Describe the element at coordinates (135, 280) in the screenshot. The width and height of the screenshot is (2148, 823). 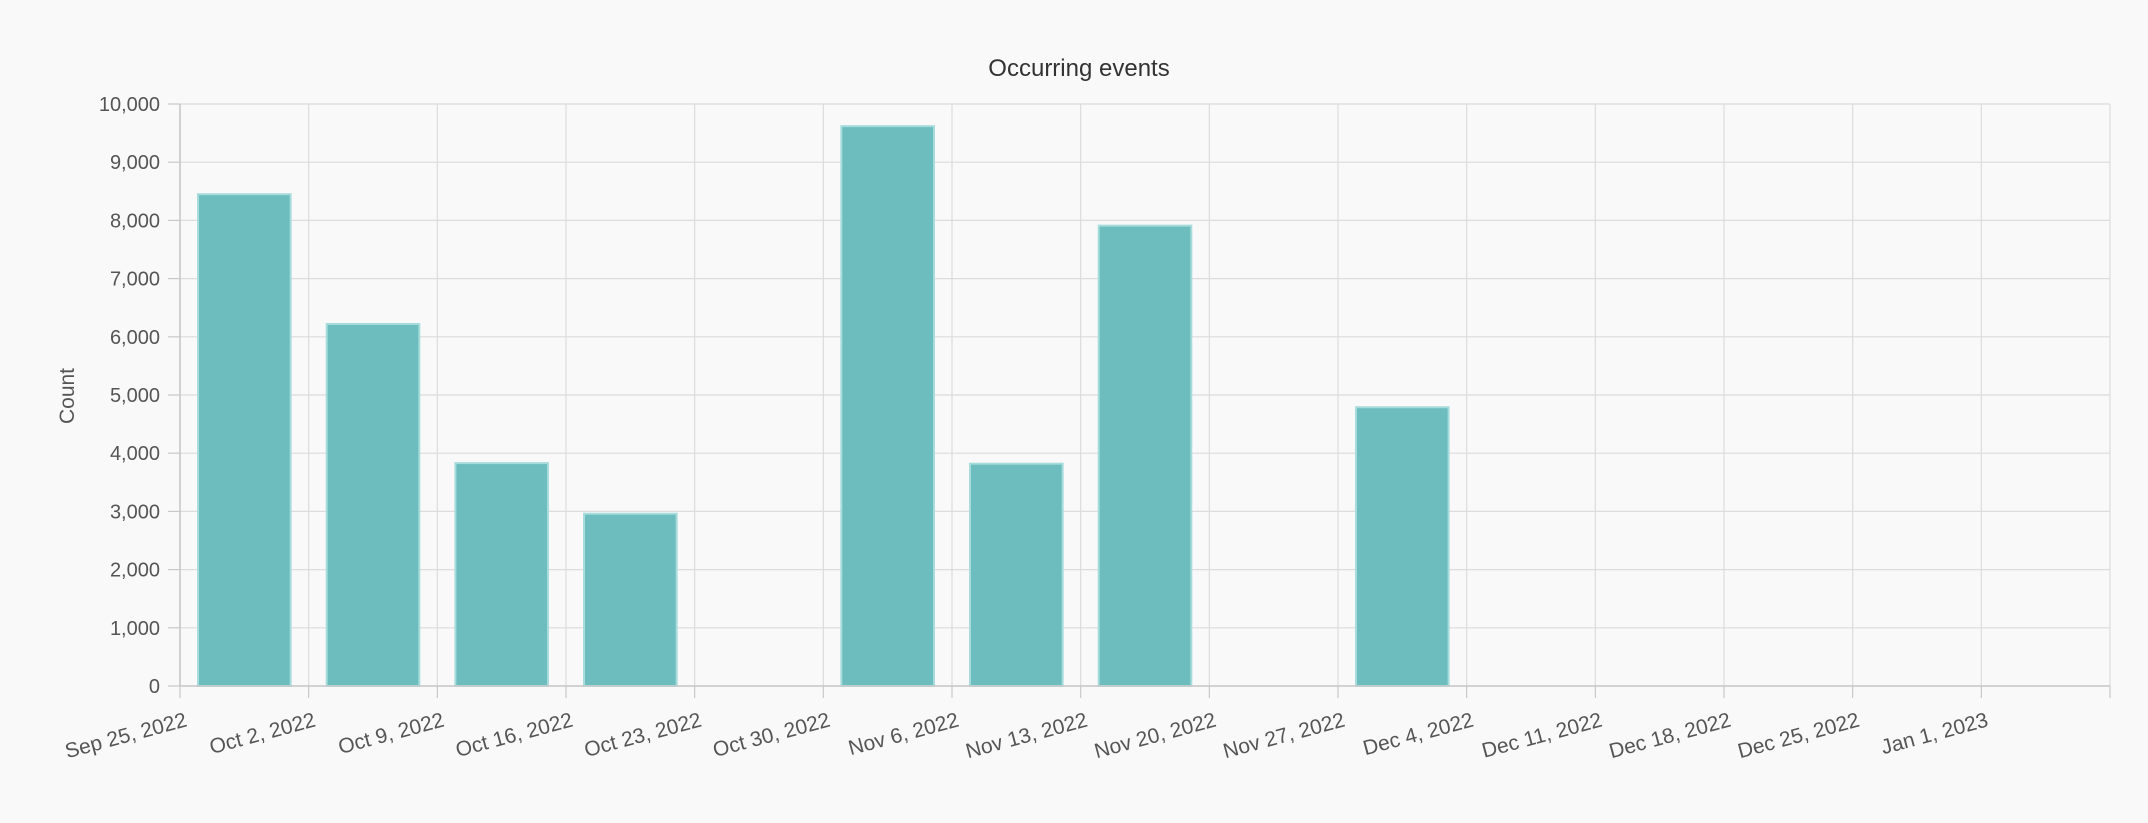
I see `y-tick-label: 7,000` at that location.